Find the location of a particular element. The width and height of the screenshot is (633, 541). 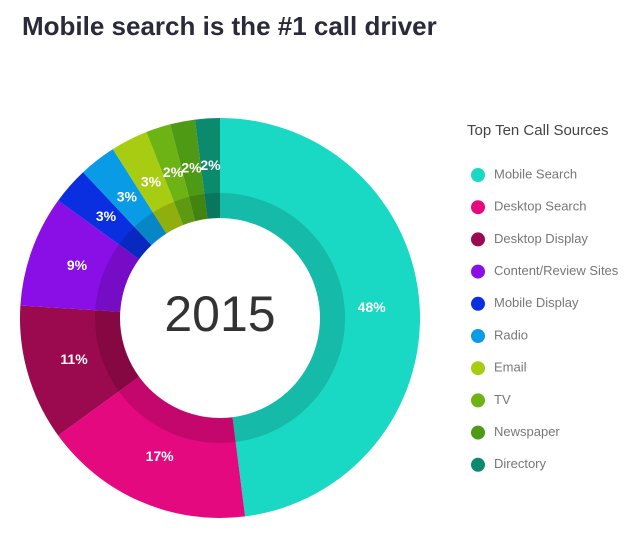

data-label: 17% is located at coordinates (160, 456).